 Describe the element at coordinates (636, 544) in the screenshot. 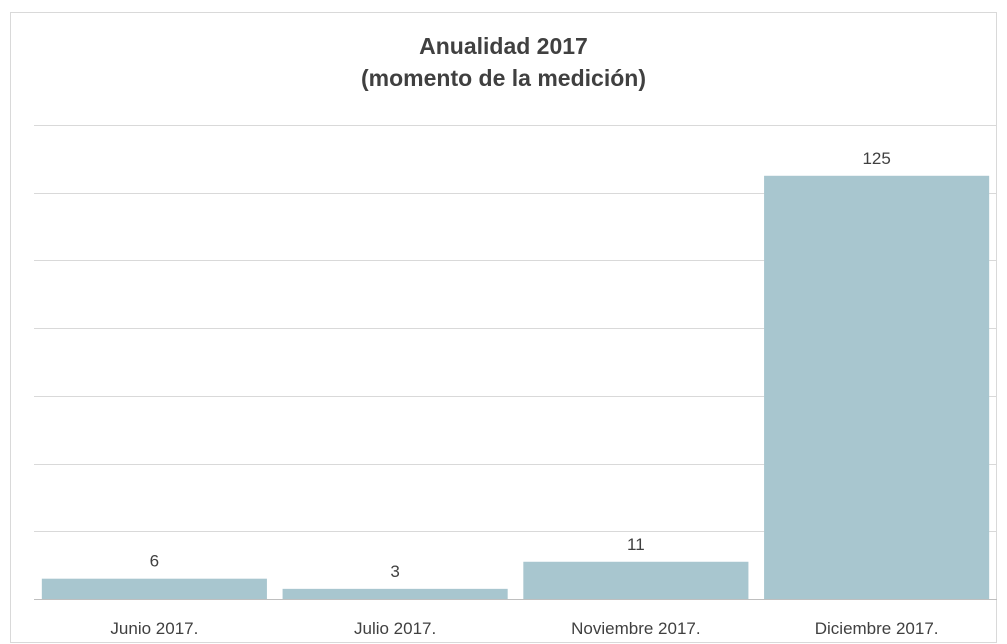

I see `data-label: 11` at that location.